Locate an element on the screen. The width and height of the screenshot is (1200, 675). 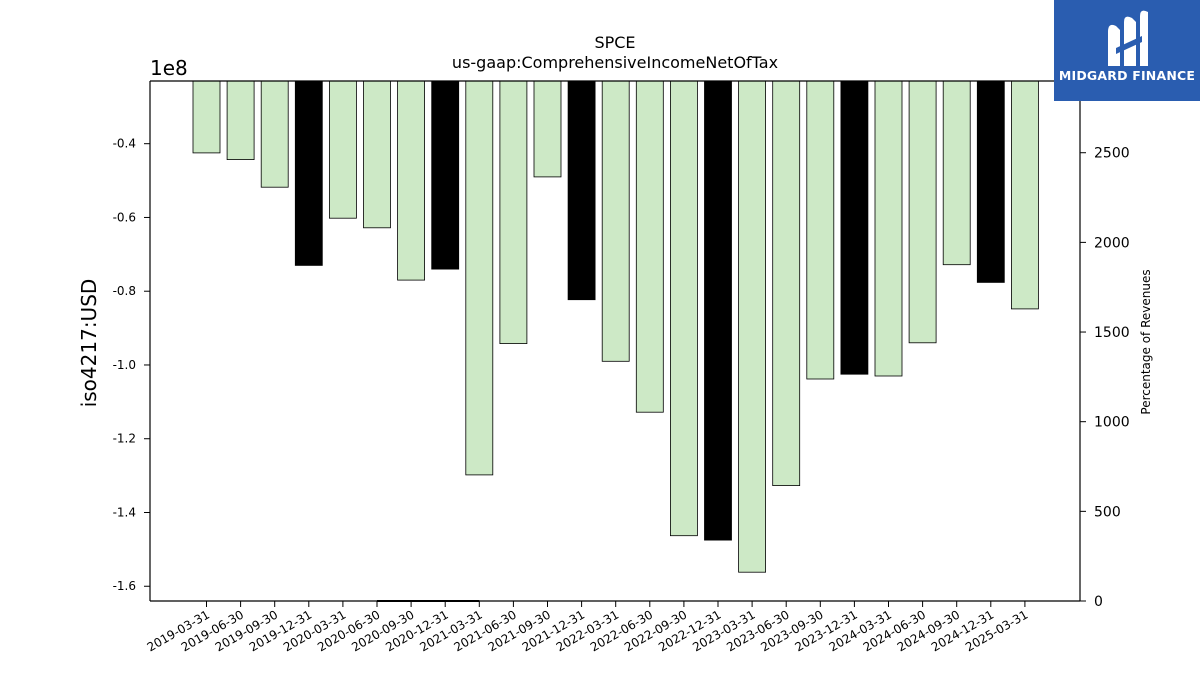
y2-tick-label: 1000 is located at coordinates (1112, 423).